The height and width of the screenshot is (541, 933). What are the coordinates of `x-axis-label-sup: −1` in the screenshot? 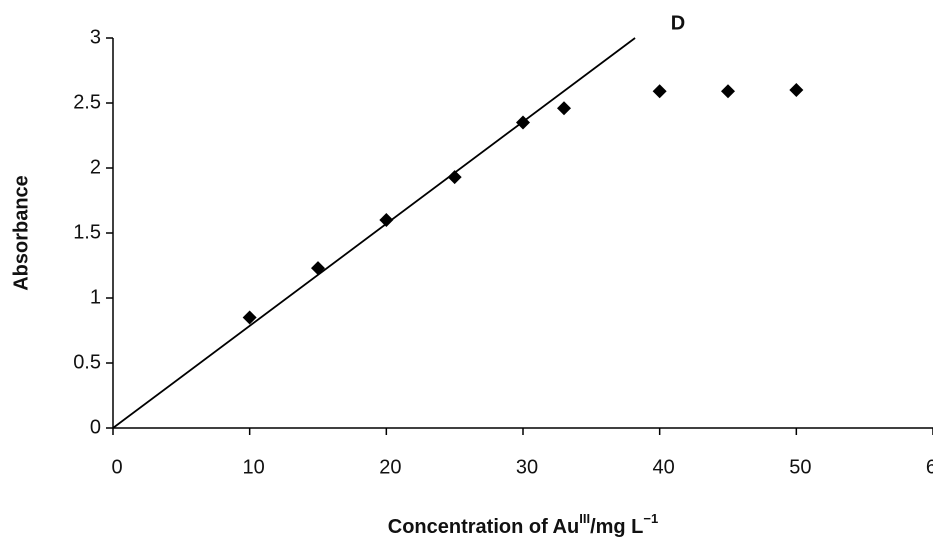 It's located at (650, 518).